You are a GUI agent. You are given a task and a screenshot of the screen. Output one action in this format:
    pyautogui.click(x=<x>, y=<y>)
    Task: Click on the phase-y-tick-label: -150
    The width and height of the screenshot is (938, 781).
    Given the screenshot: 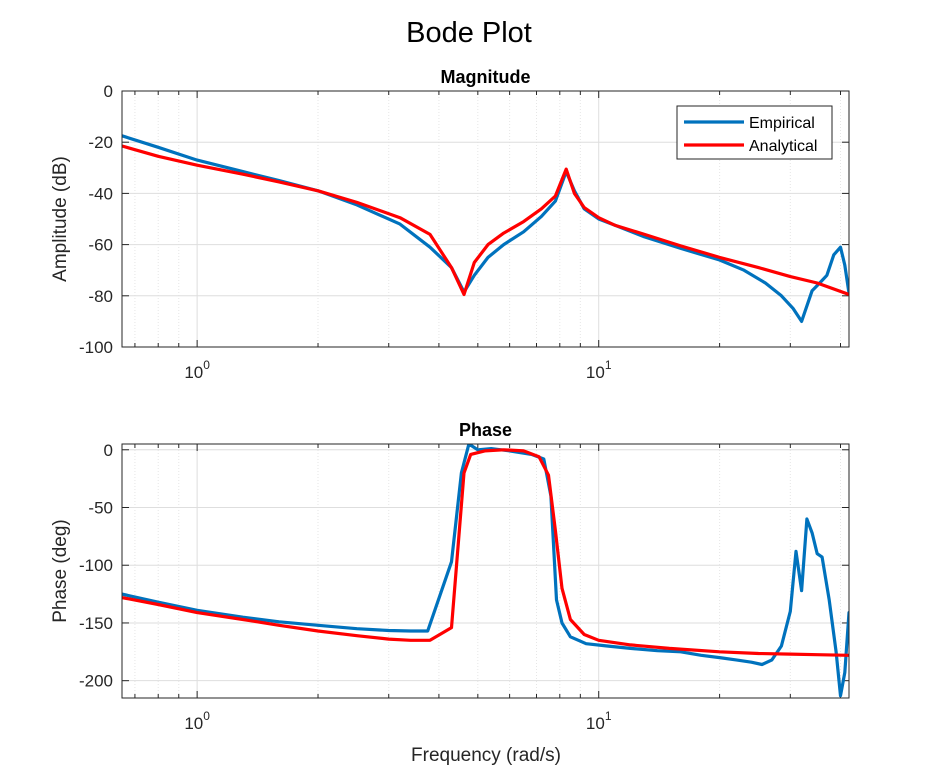 What is the action you would take?
    pyautogui.click(x=96, y=623)
    